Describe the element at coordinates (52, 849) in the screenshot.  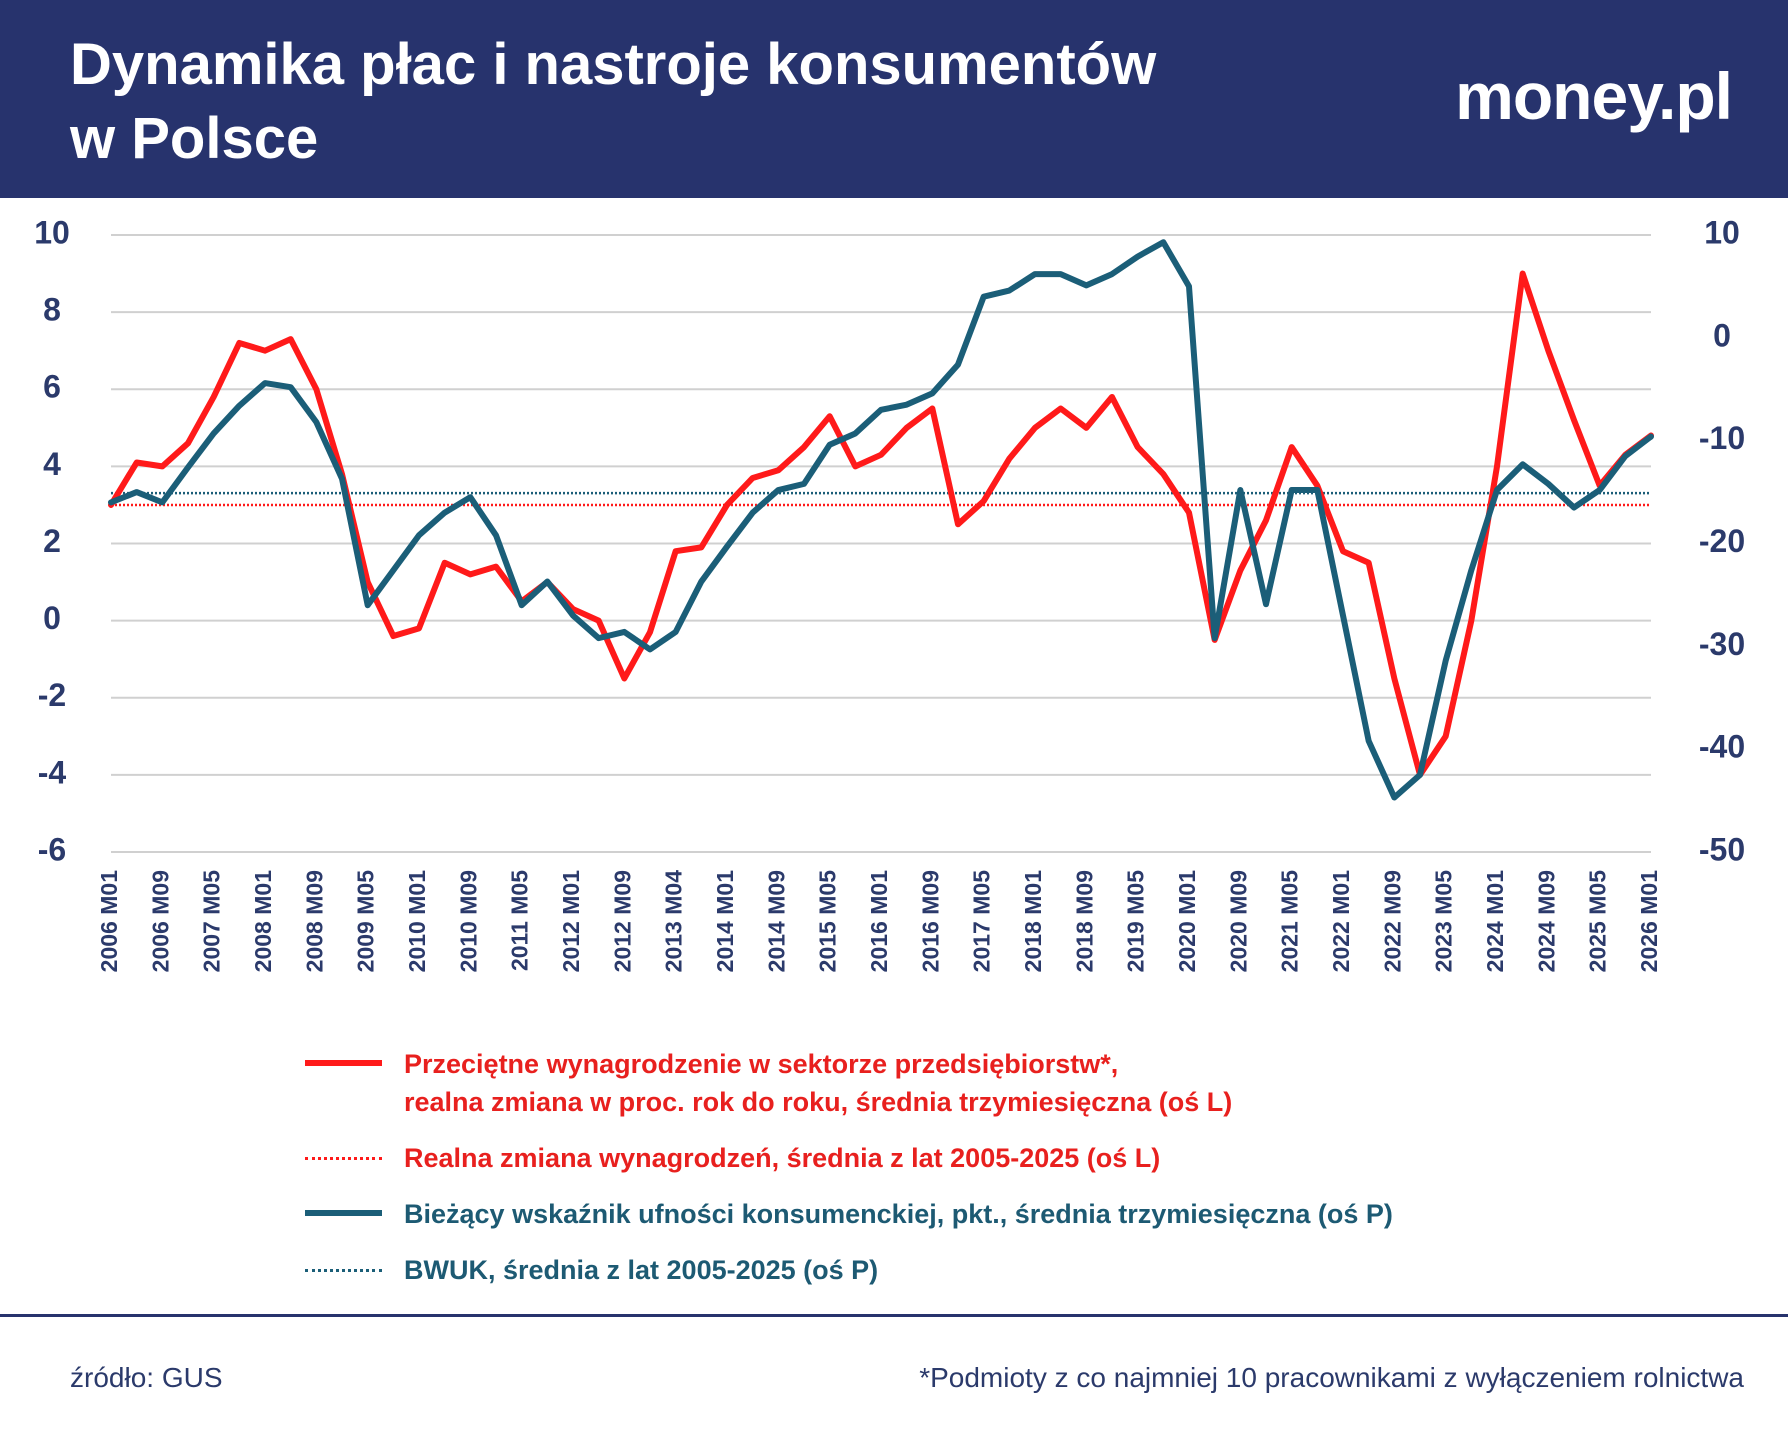
I see `y-tick-label: -6` at that location.